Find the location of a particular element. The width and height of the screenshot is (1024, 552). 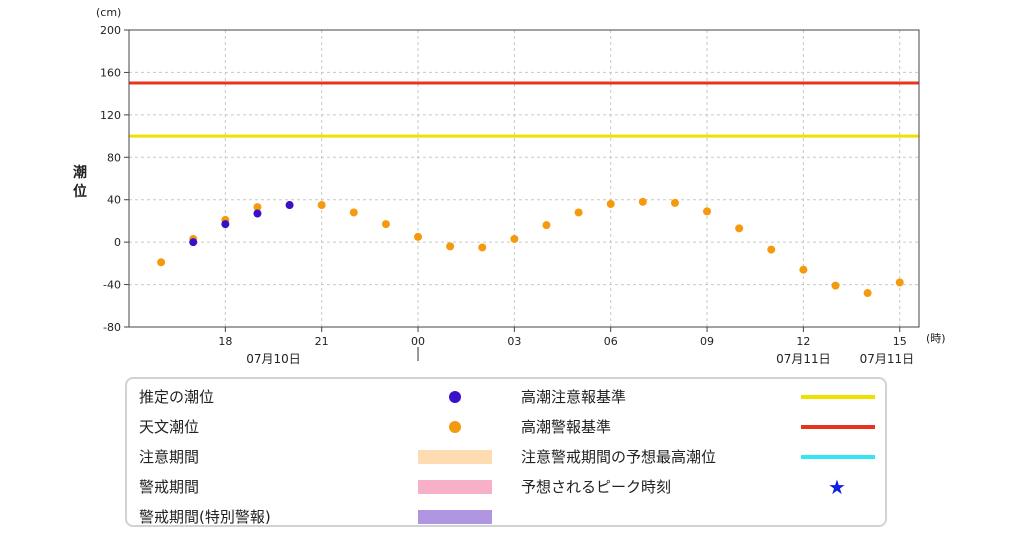

data-points is located at coordinates (530, 247).